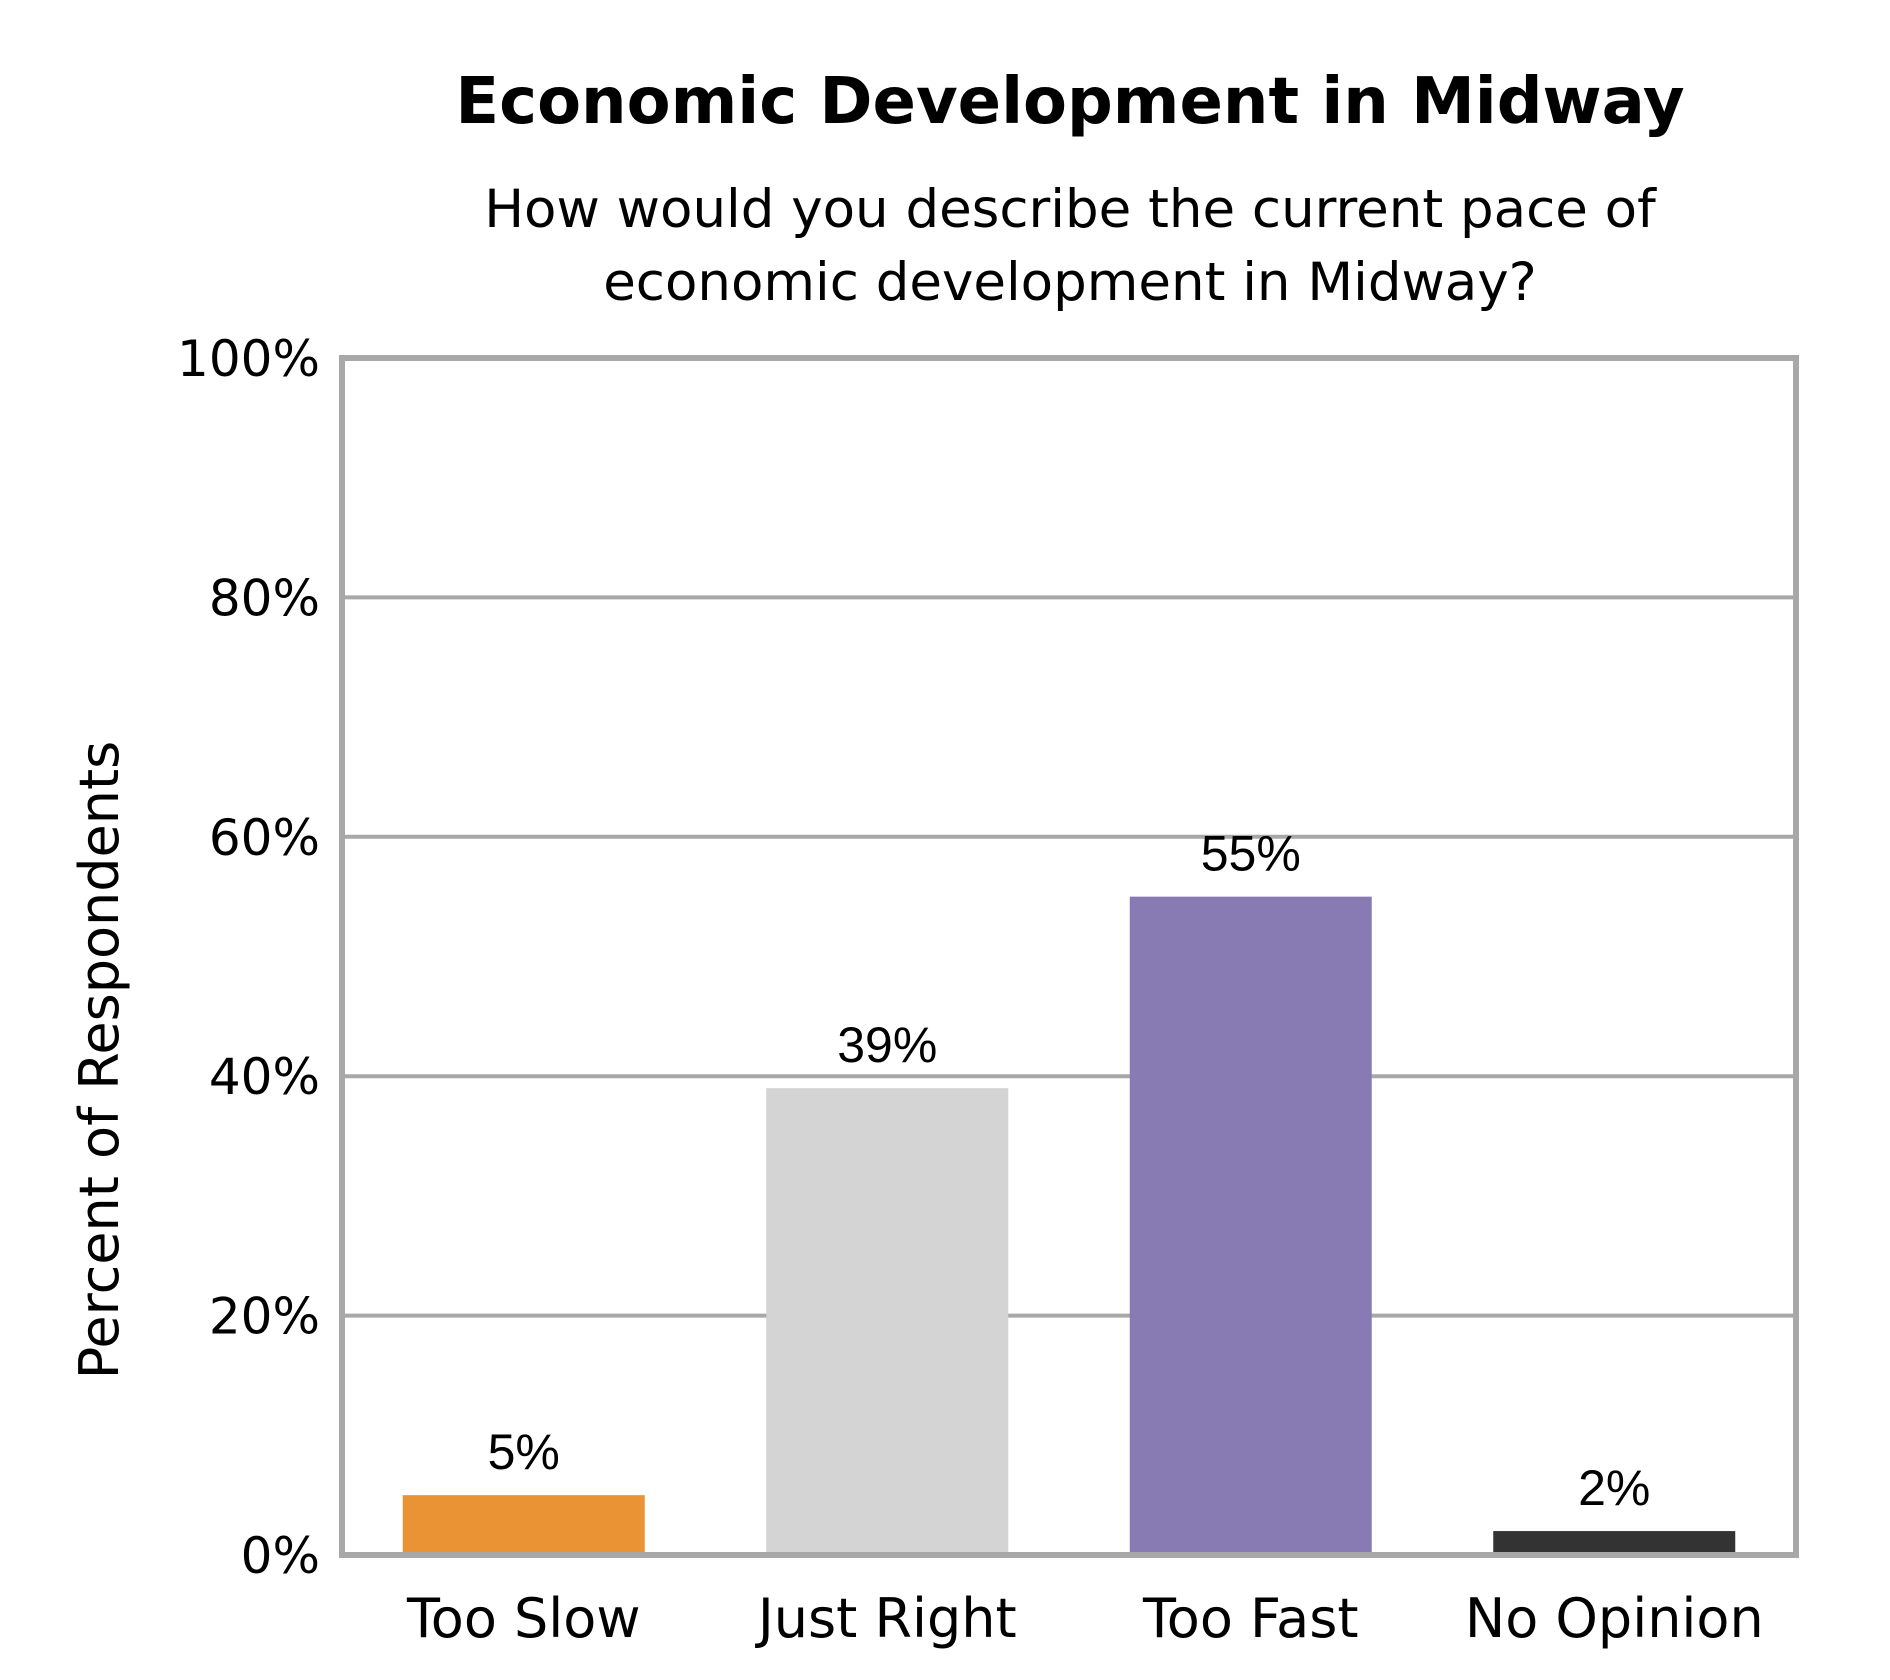 This screenshot has width=1890, height=1680. I want to click on y-tick-label: 0%, so click(280, 1556).